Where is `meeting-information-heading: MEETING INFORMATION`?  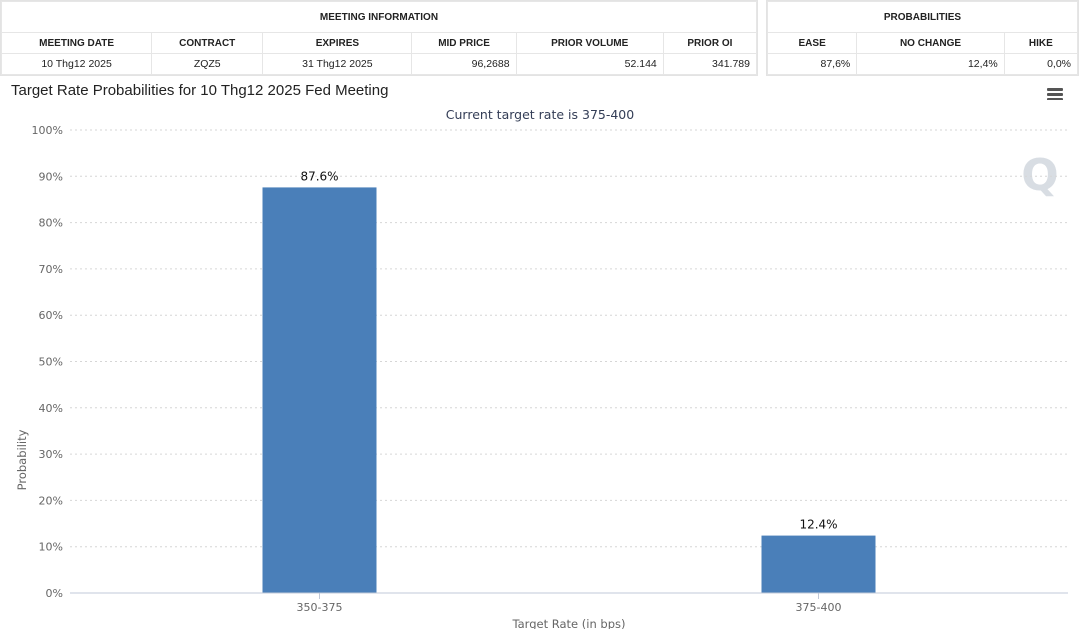 meeting-information-heading: MEETING INFORMATION is located at coordinates (379, 17).